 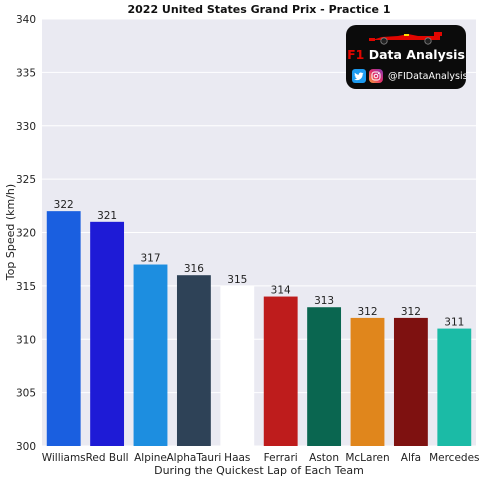 What do you see at coordinates (26, 447) in the screenshot?
I see `y-tick-label: 300` at bounding box center [26, 447].